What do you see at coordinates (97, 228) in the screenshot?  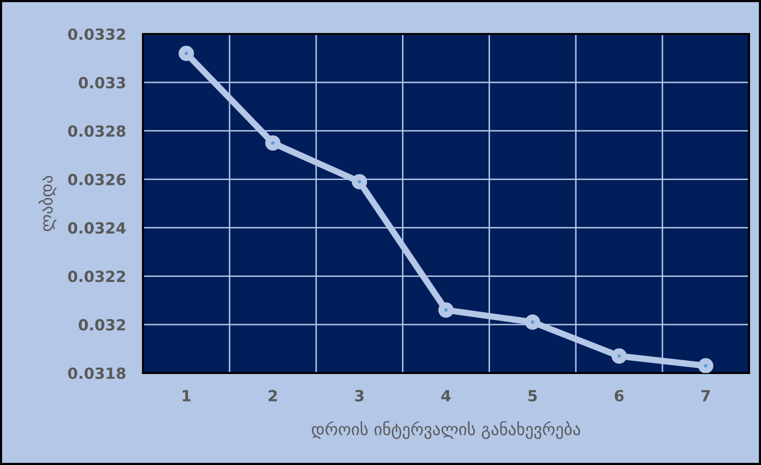 I see `y-tick-label: 0.0324` at bounding box center [97, 228].